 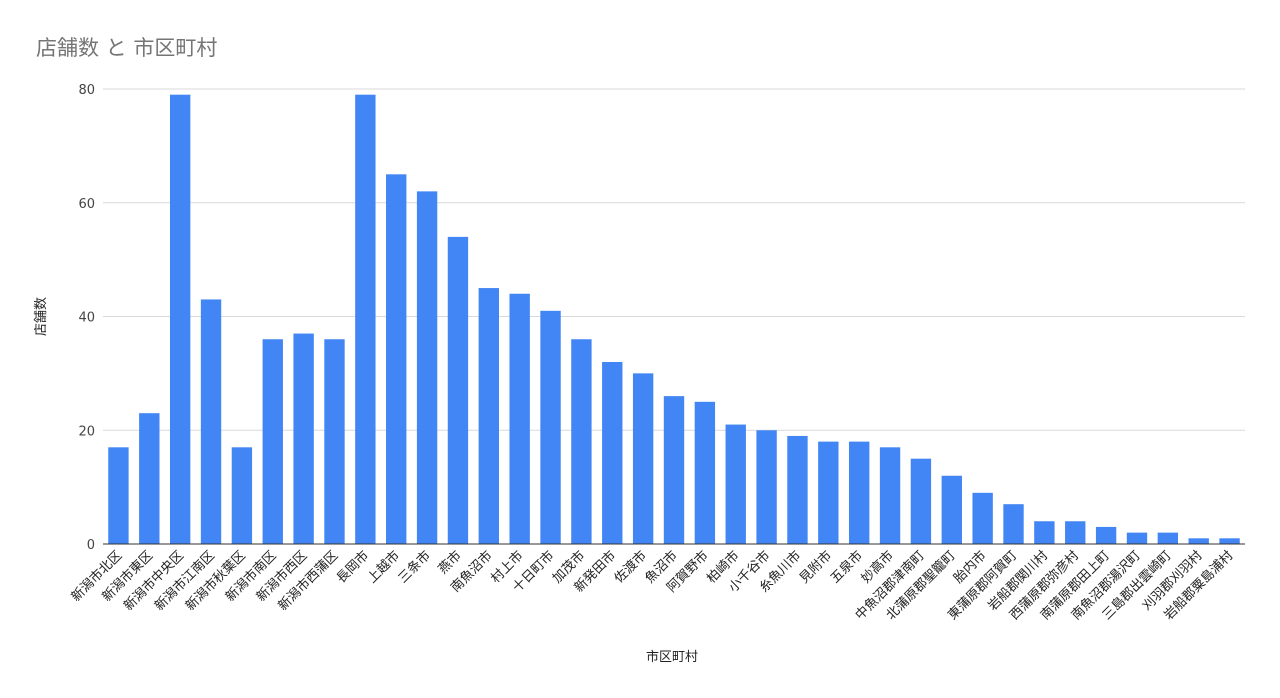 What do you see at coordinates (846, 567) in the screenshot?
I see `x-category-label: 五泉市` at bounding box center [846, 567].